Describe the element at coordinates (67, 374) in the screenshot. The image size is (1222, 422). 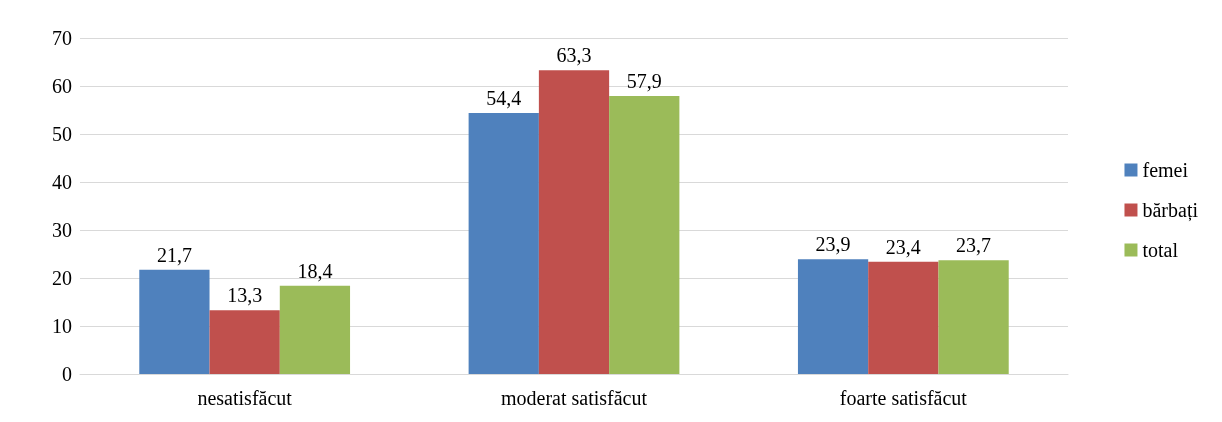
I see `y-tick-label: 0` at that location.